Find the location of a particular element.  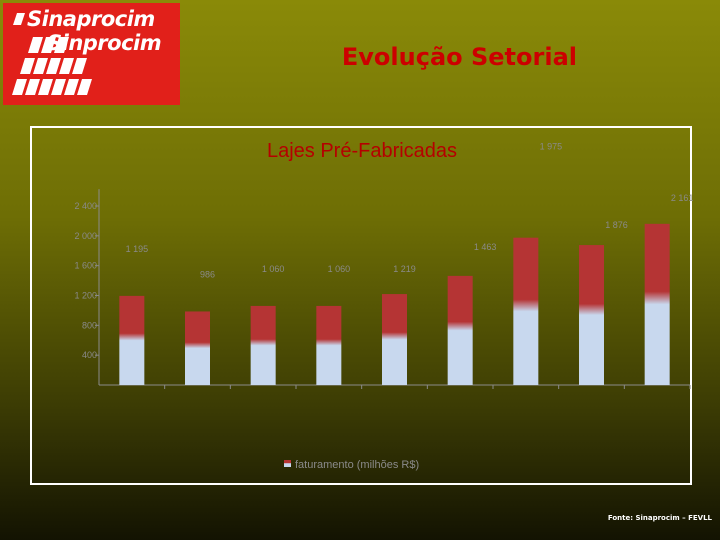

y-tick-label: 2 000 is located at coordinates (85, 236).